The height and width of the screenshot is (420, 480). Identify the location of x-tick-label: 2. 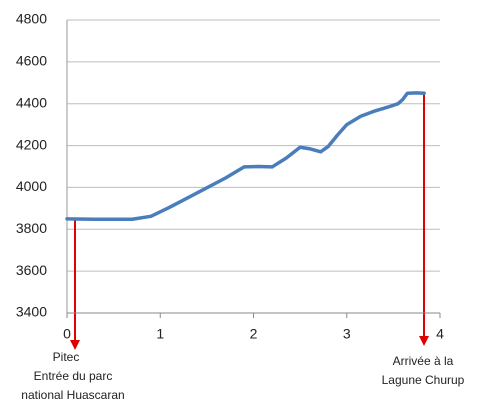
(254, 334).